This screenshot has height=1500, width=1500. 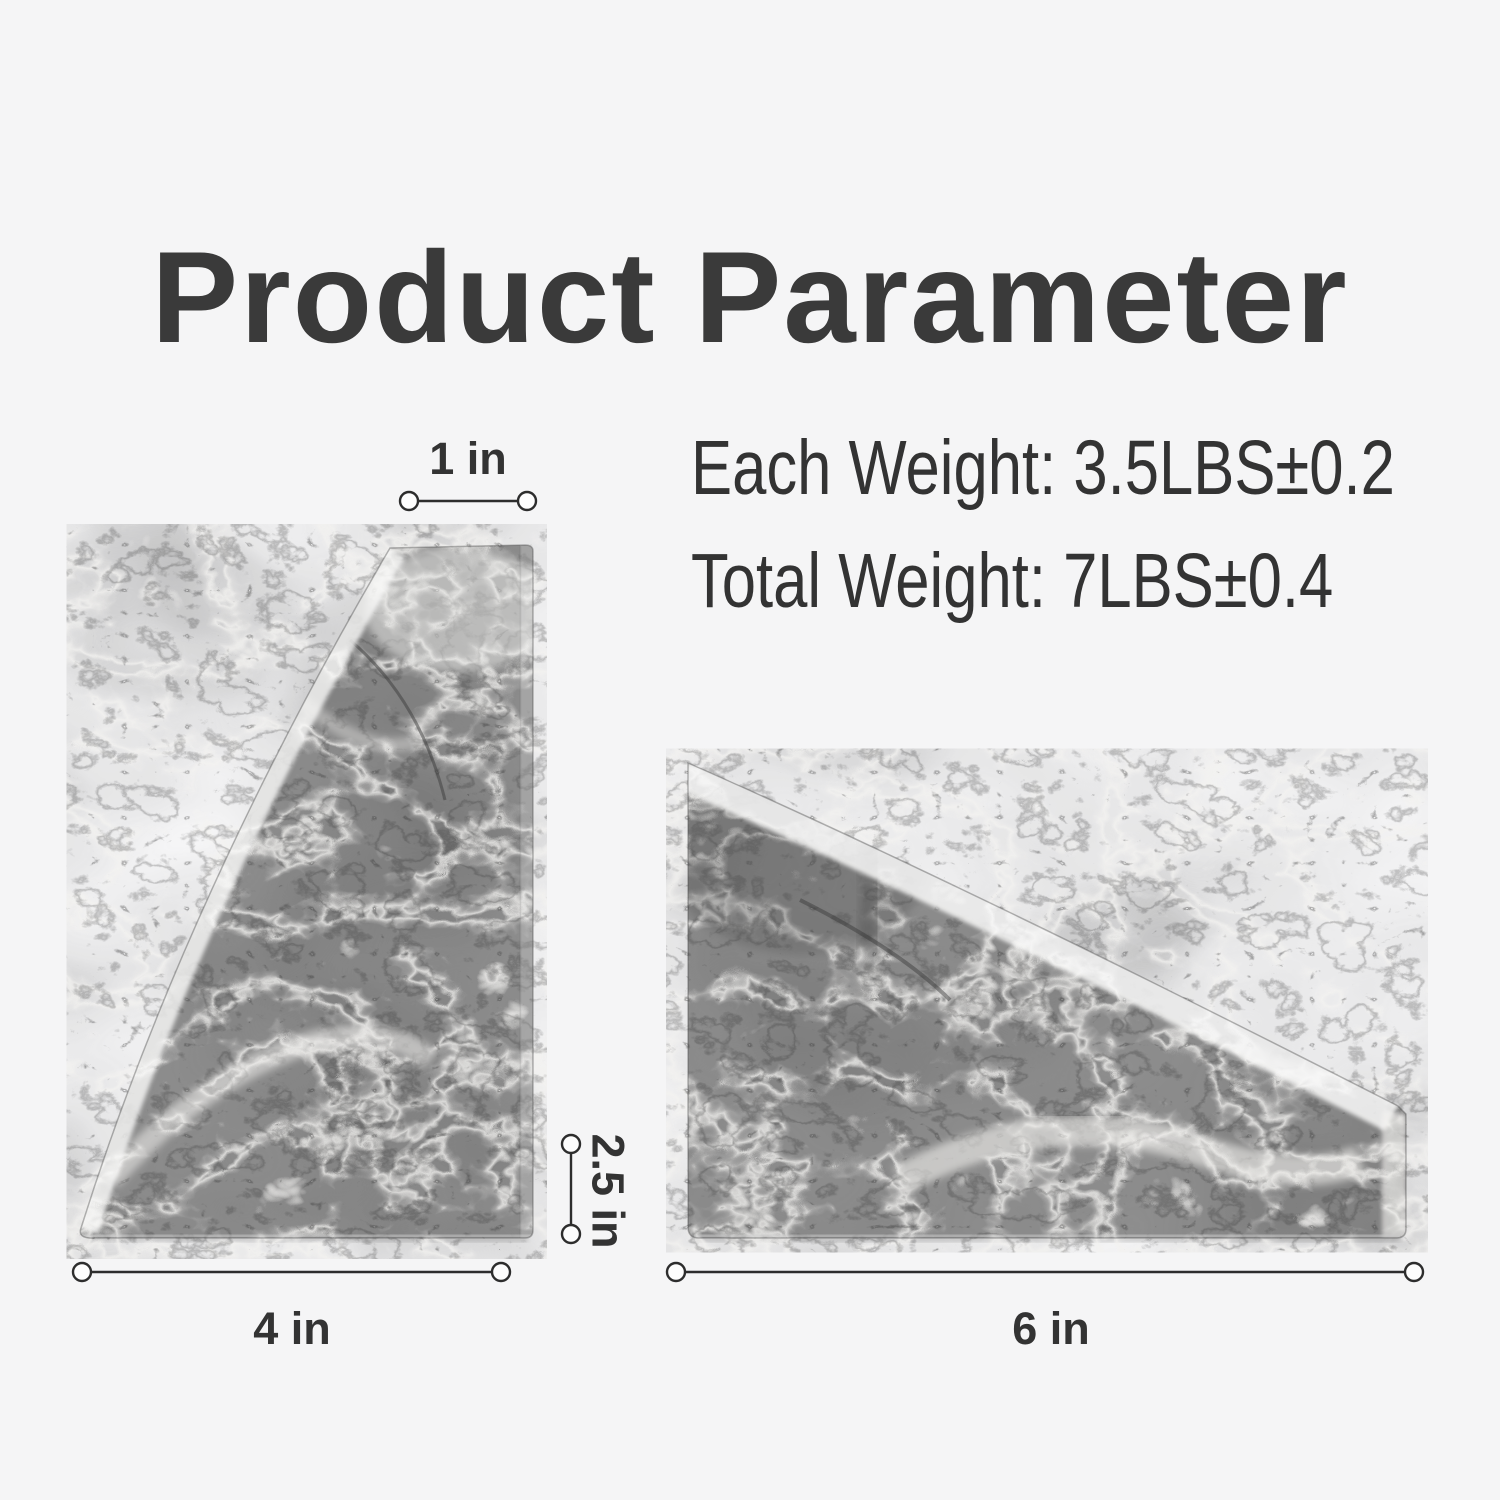 I want to click on left-bookend-image, so click(x=306, y=891).